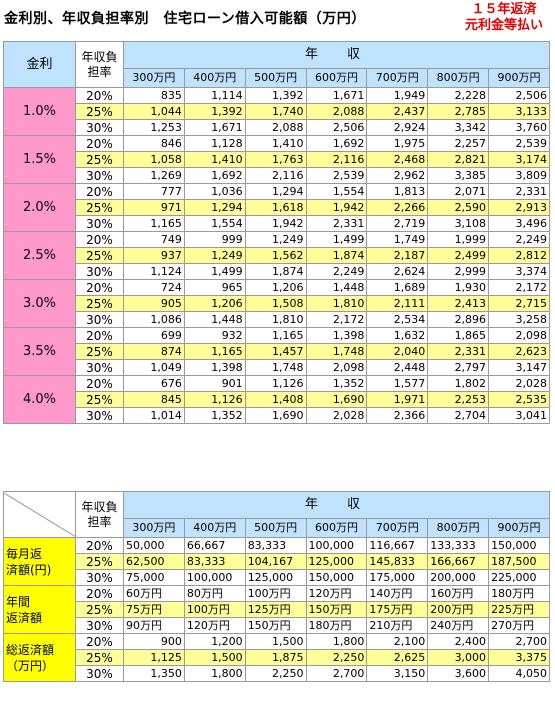  I want to click on repayment-cell: 150,000, so click(336, 577).